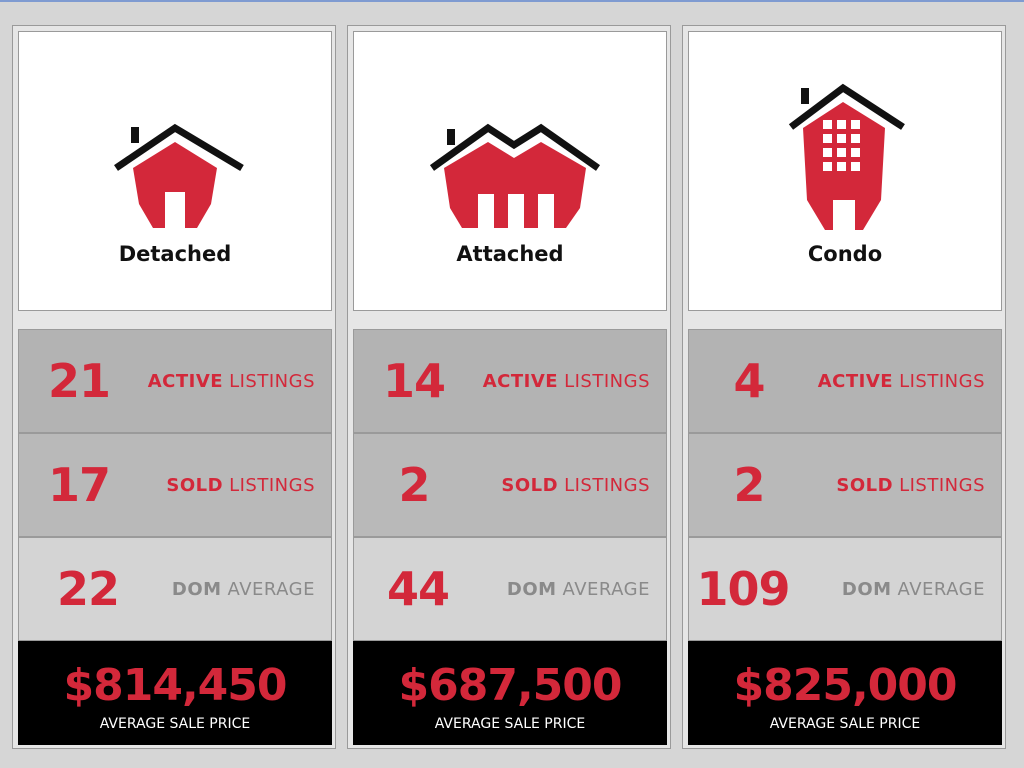 The image size is (1024, 768). What do you see at coordinates (79, 485) in the screenshot?
I see `sold-count: 17` at bounding box center [79, 485].